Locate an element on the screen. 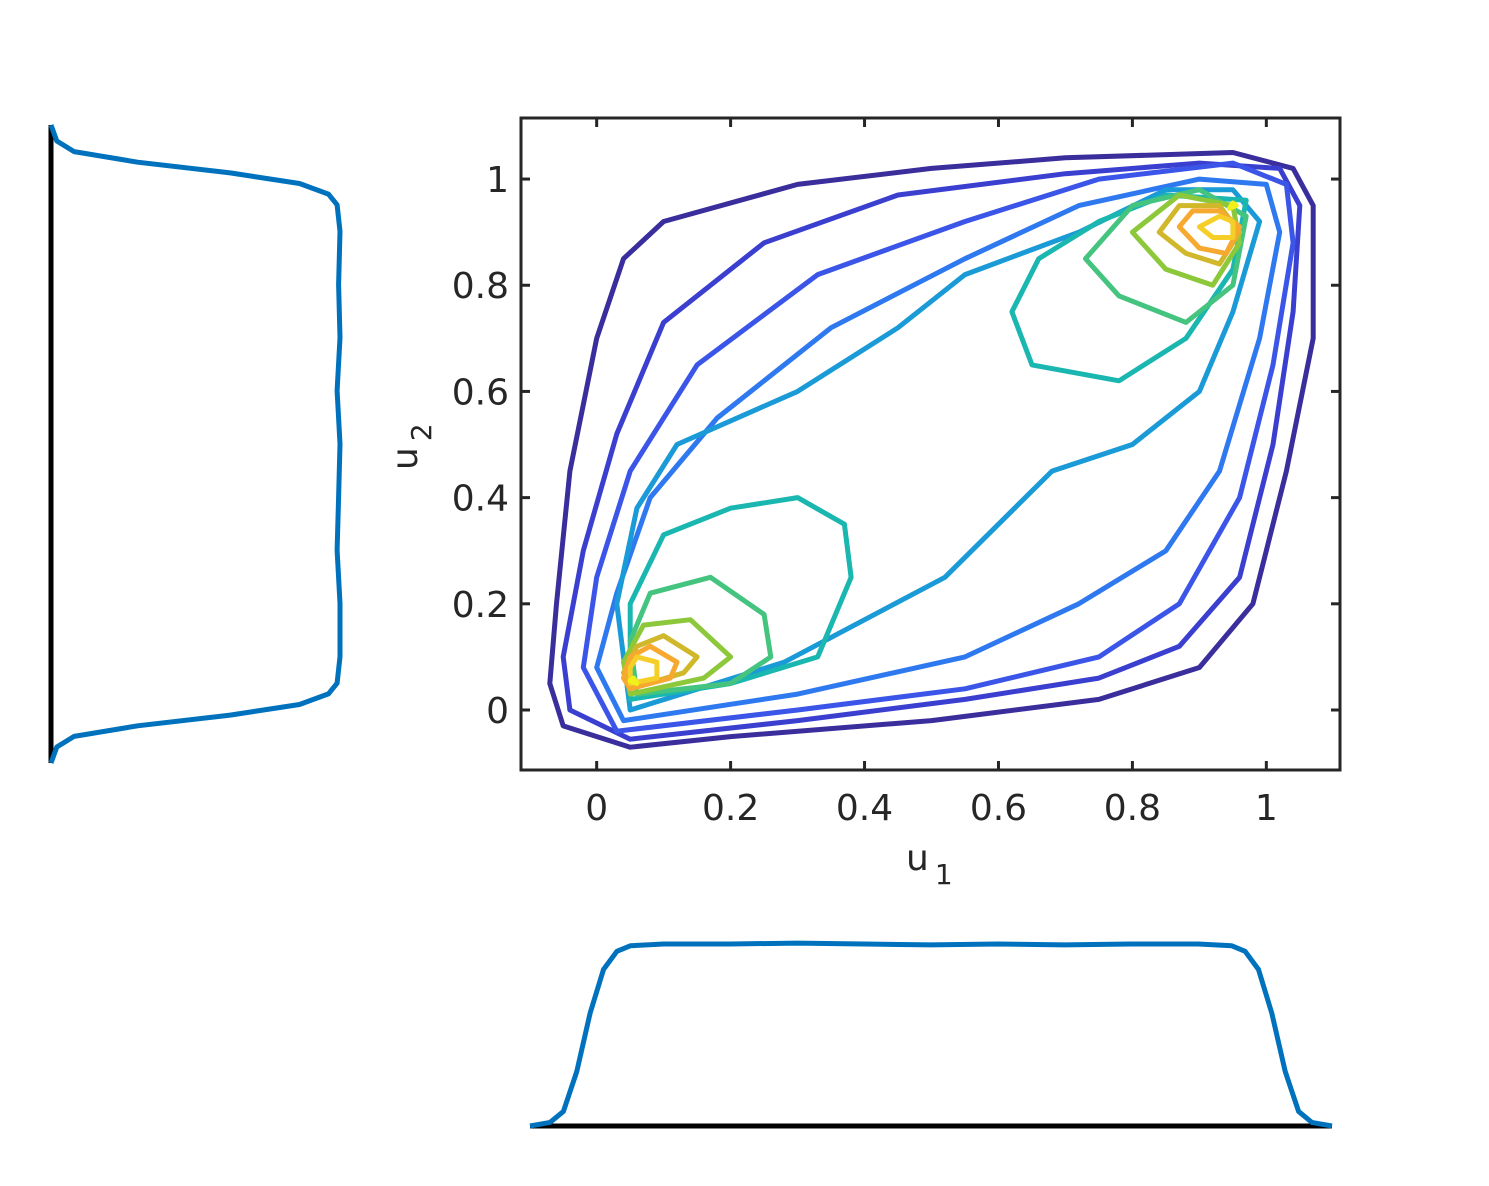  y-tick-label: 0.4 is located at coordinates (480, 499).